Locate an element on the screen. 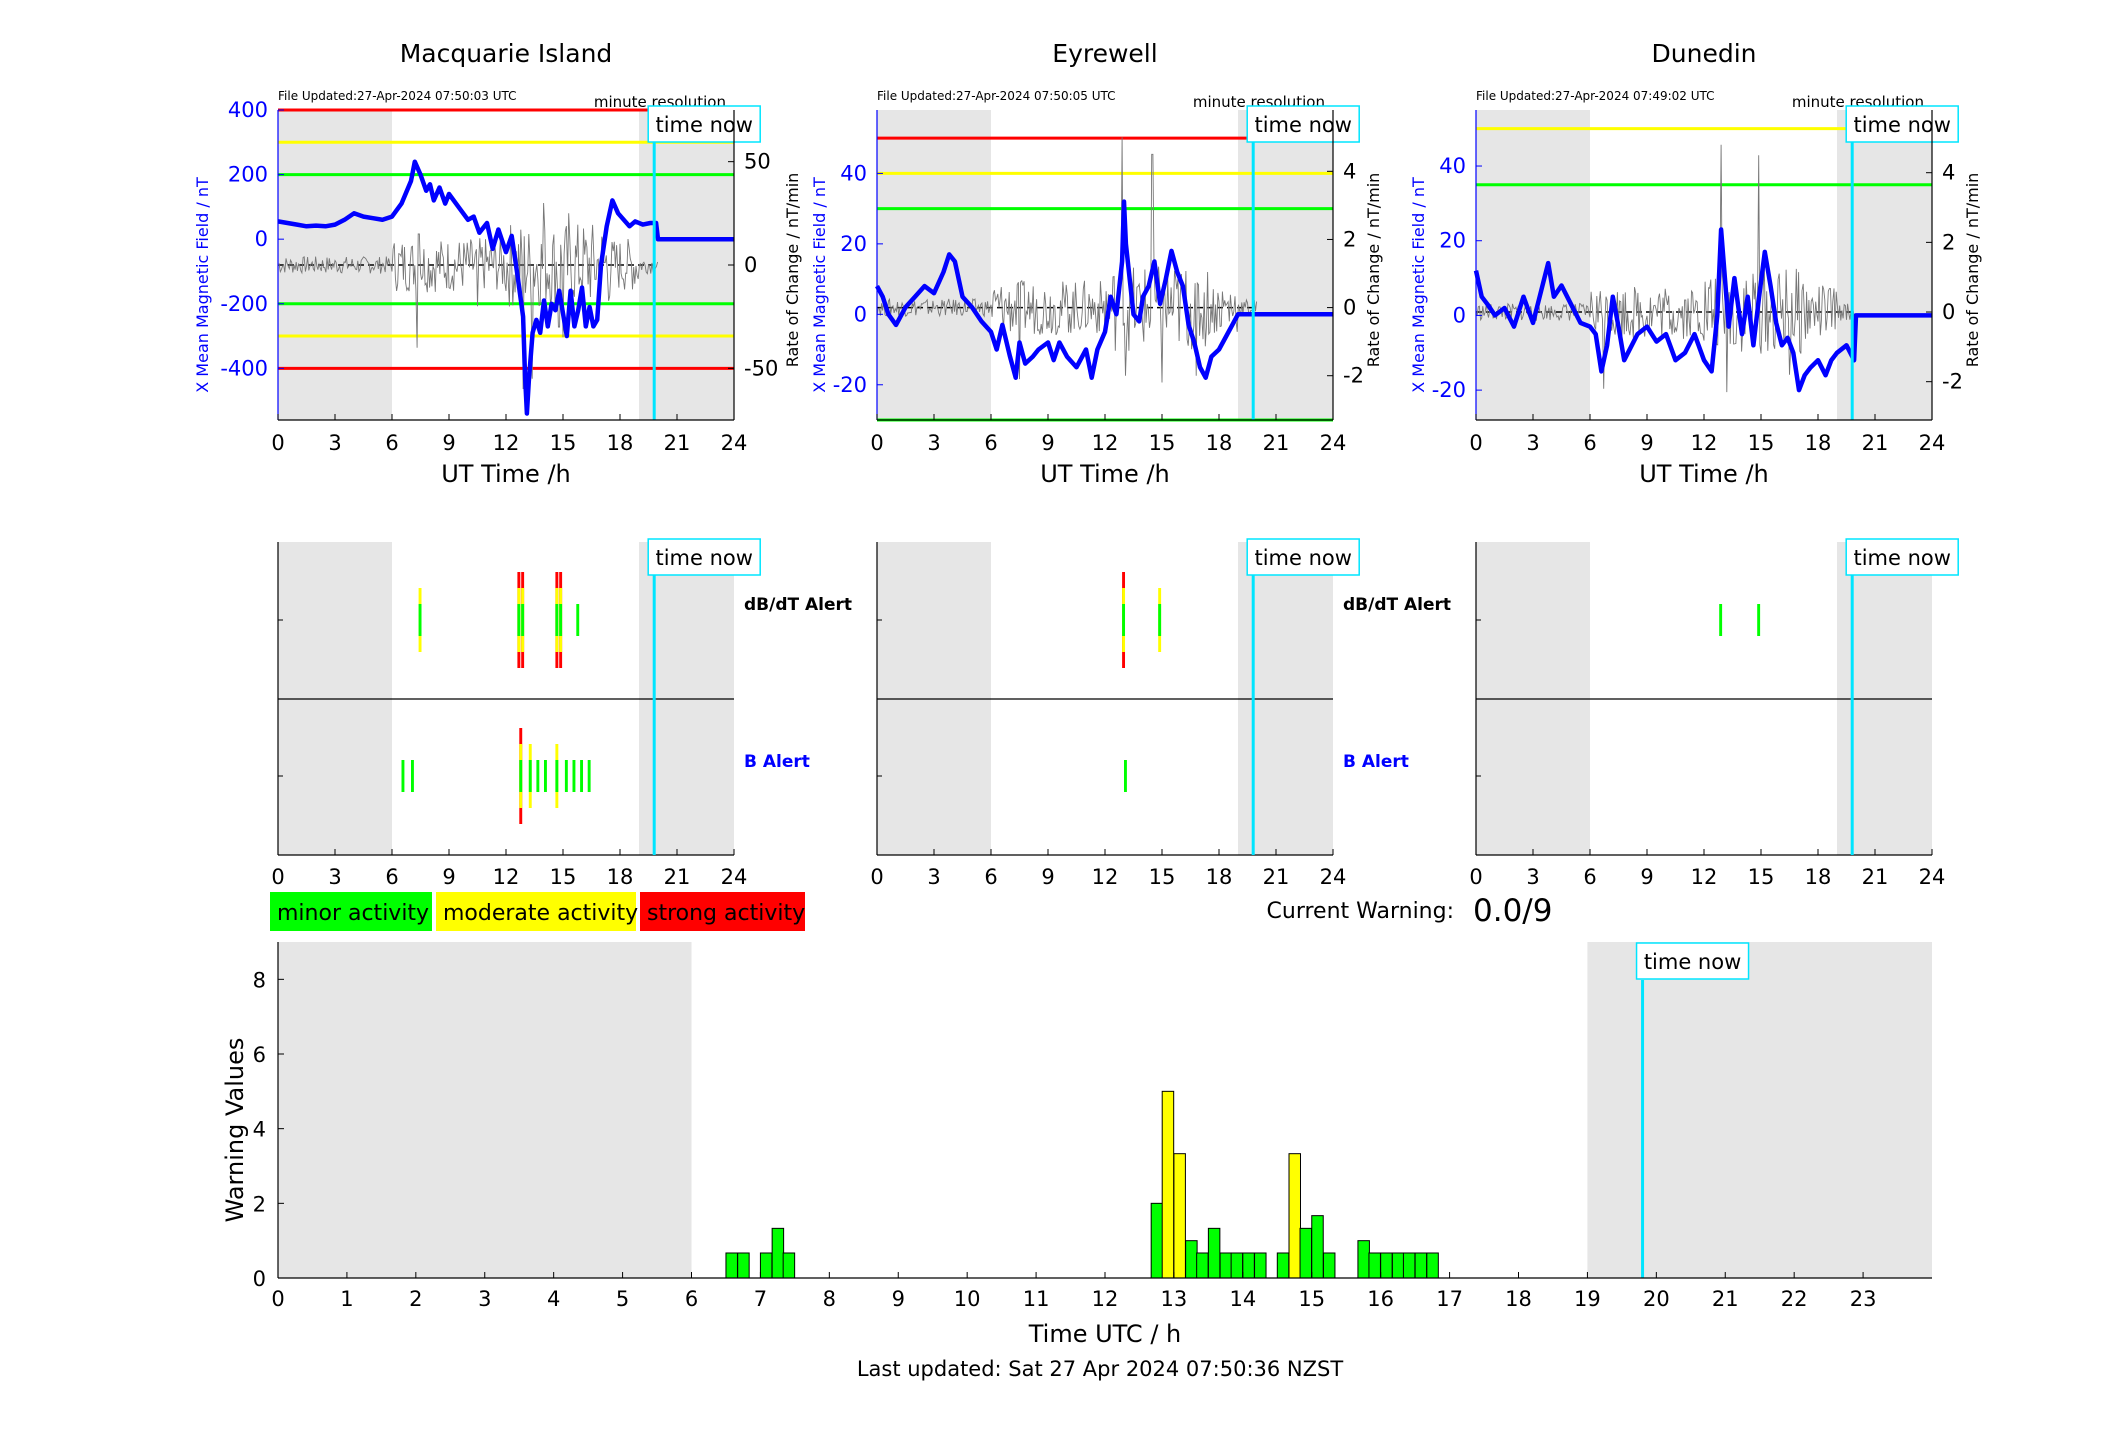 This screenshot has width=2117, height=1437. y-axis-label: Warning Values is located at coordinates (235, 1130).